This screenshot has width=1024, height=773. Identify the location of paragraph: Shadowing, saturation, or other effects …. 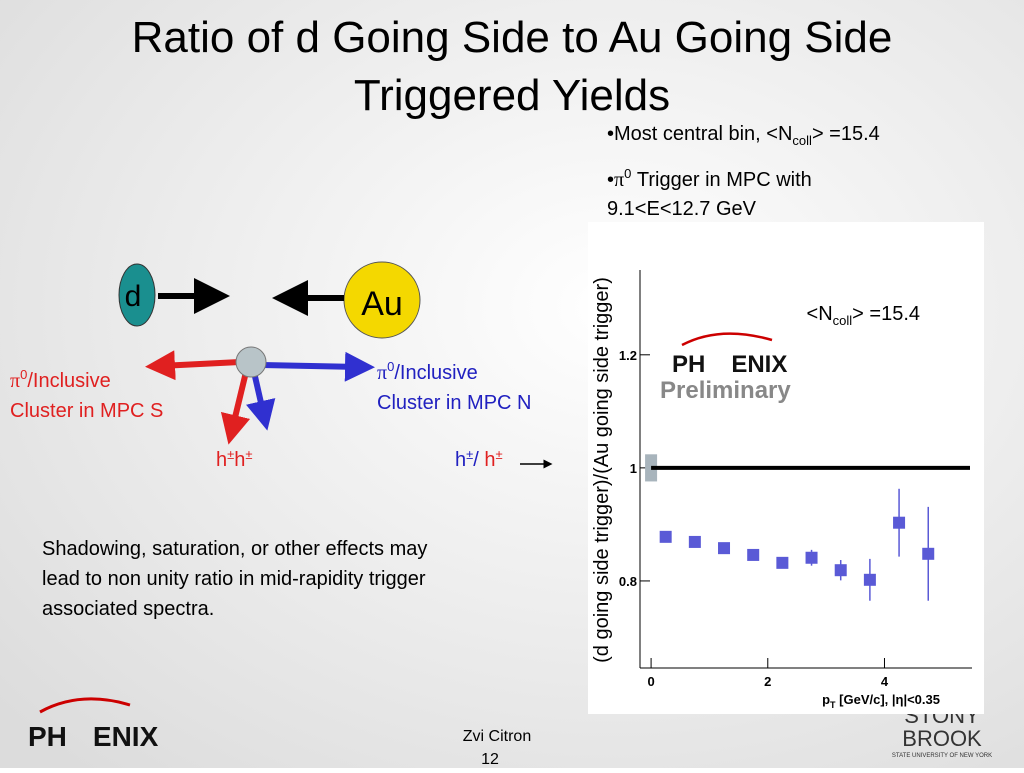
(234, 549).